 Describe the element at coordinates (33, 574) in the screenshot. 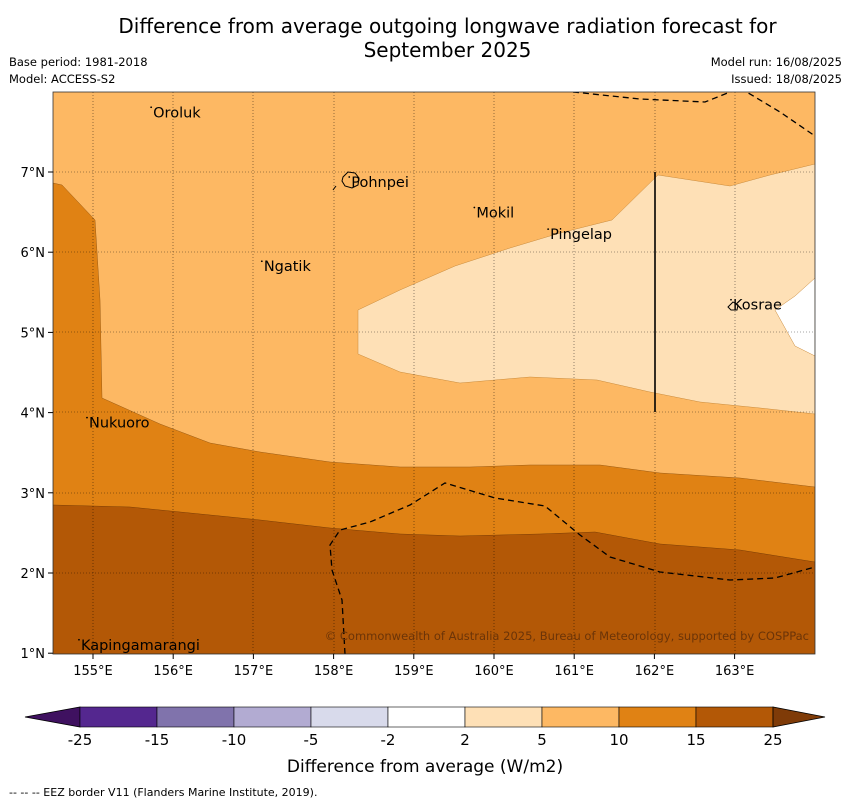

I see `lat-tick-label: 2°N` at that location.